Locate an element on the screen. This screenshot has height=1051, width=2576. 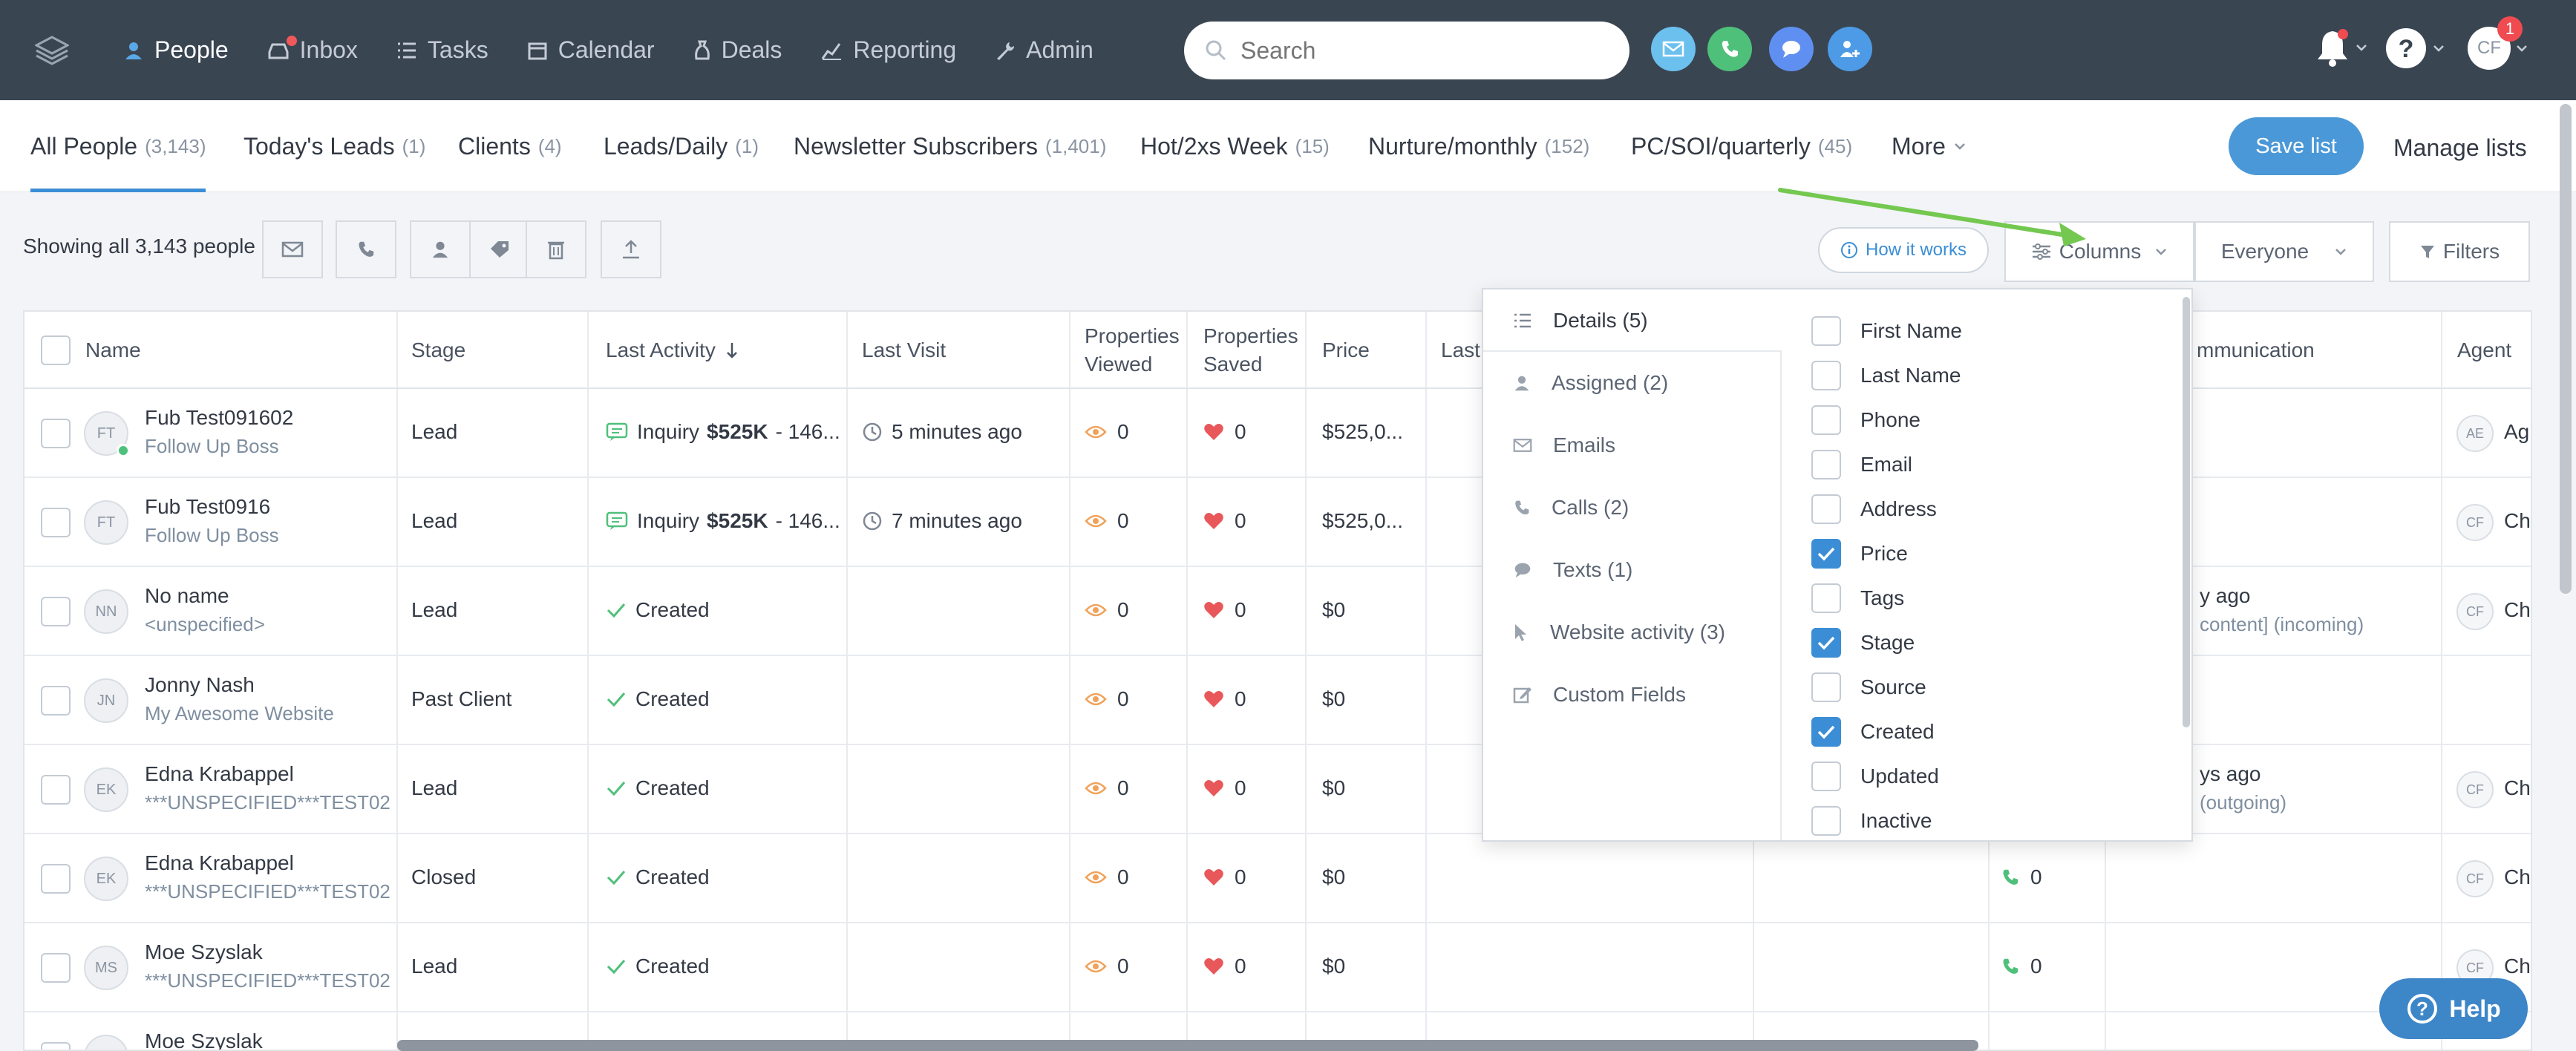
person-name: Fub Test0916 is located at coordinates (208, 506).